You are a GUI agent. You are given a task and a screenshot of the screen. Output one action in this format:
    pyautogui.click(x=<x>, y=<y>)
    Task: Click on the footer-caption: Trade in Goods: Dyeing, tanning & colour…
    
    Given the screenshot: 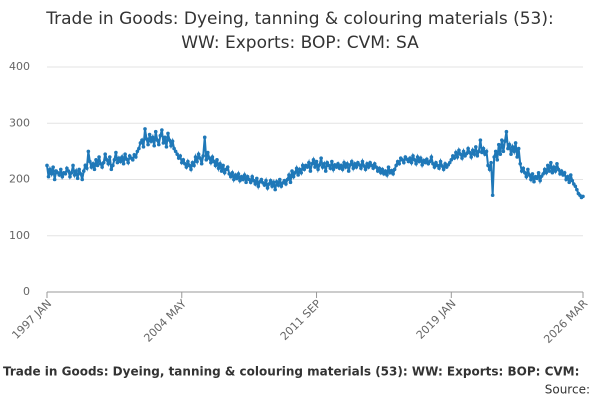 What is the action you would take?
    pyautogui.click(x=291, y=372)
    